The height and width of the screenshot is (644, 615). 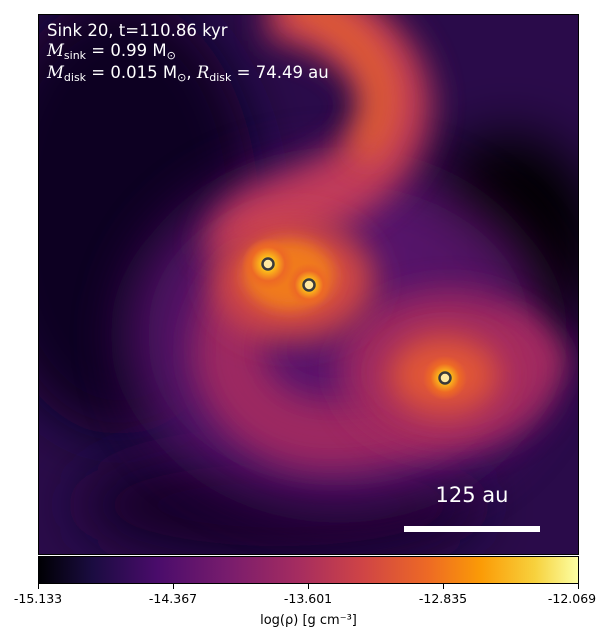 What do you see at coordinates (55, 50) in the screenshot?
I see `mass-symbol: M` at bounding box center [55, 50].